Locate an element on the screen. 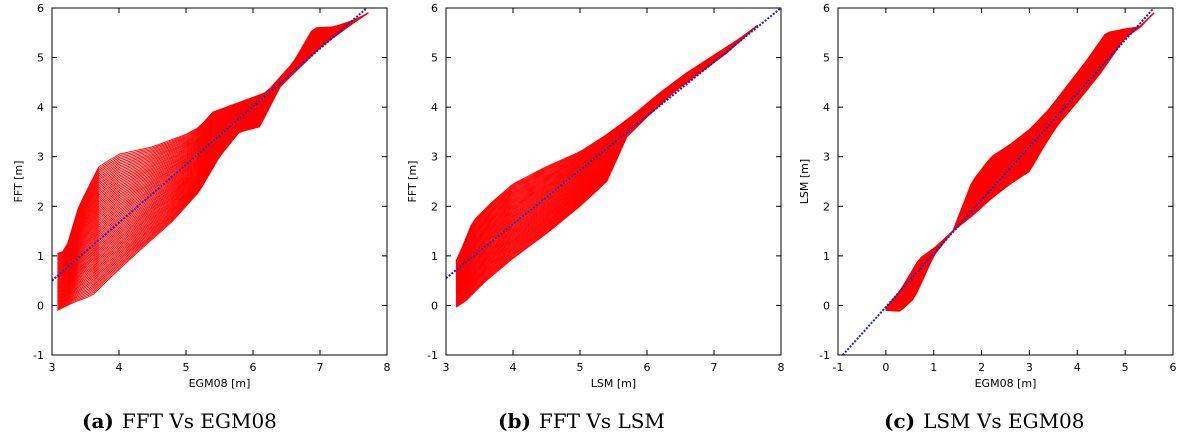 The image size is (1188, 443). x-tick-label: 1 is located at coordinates (933, 367).